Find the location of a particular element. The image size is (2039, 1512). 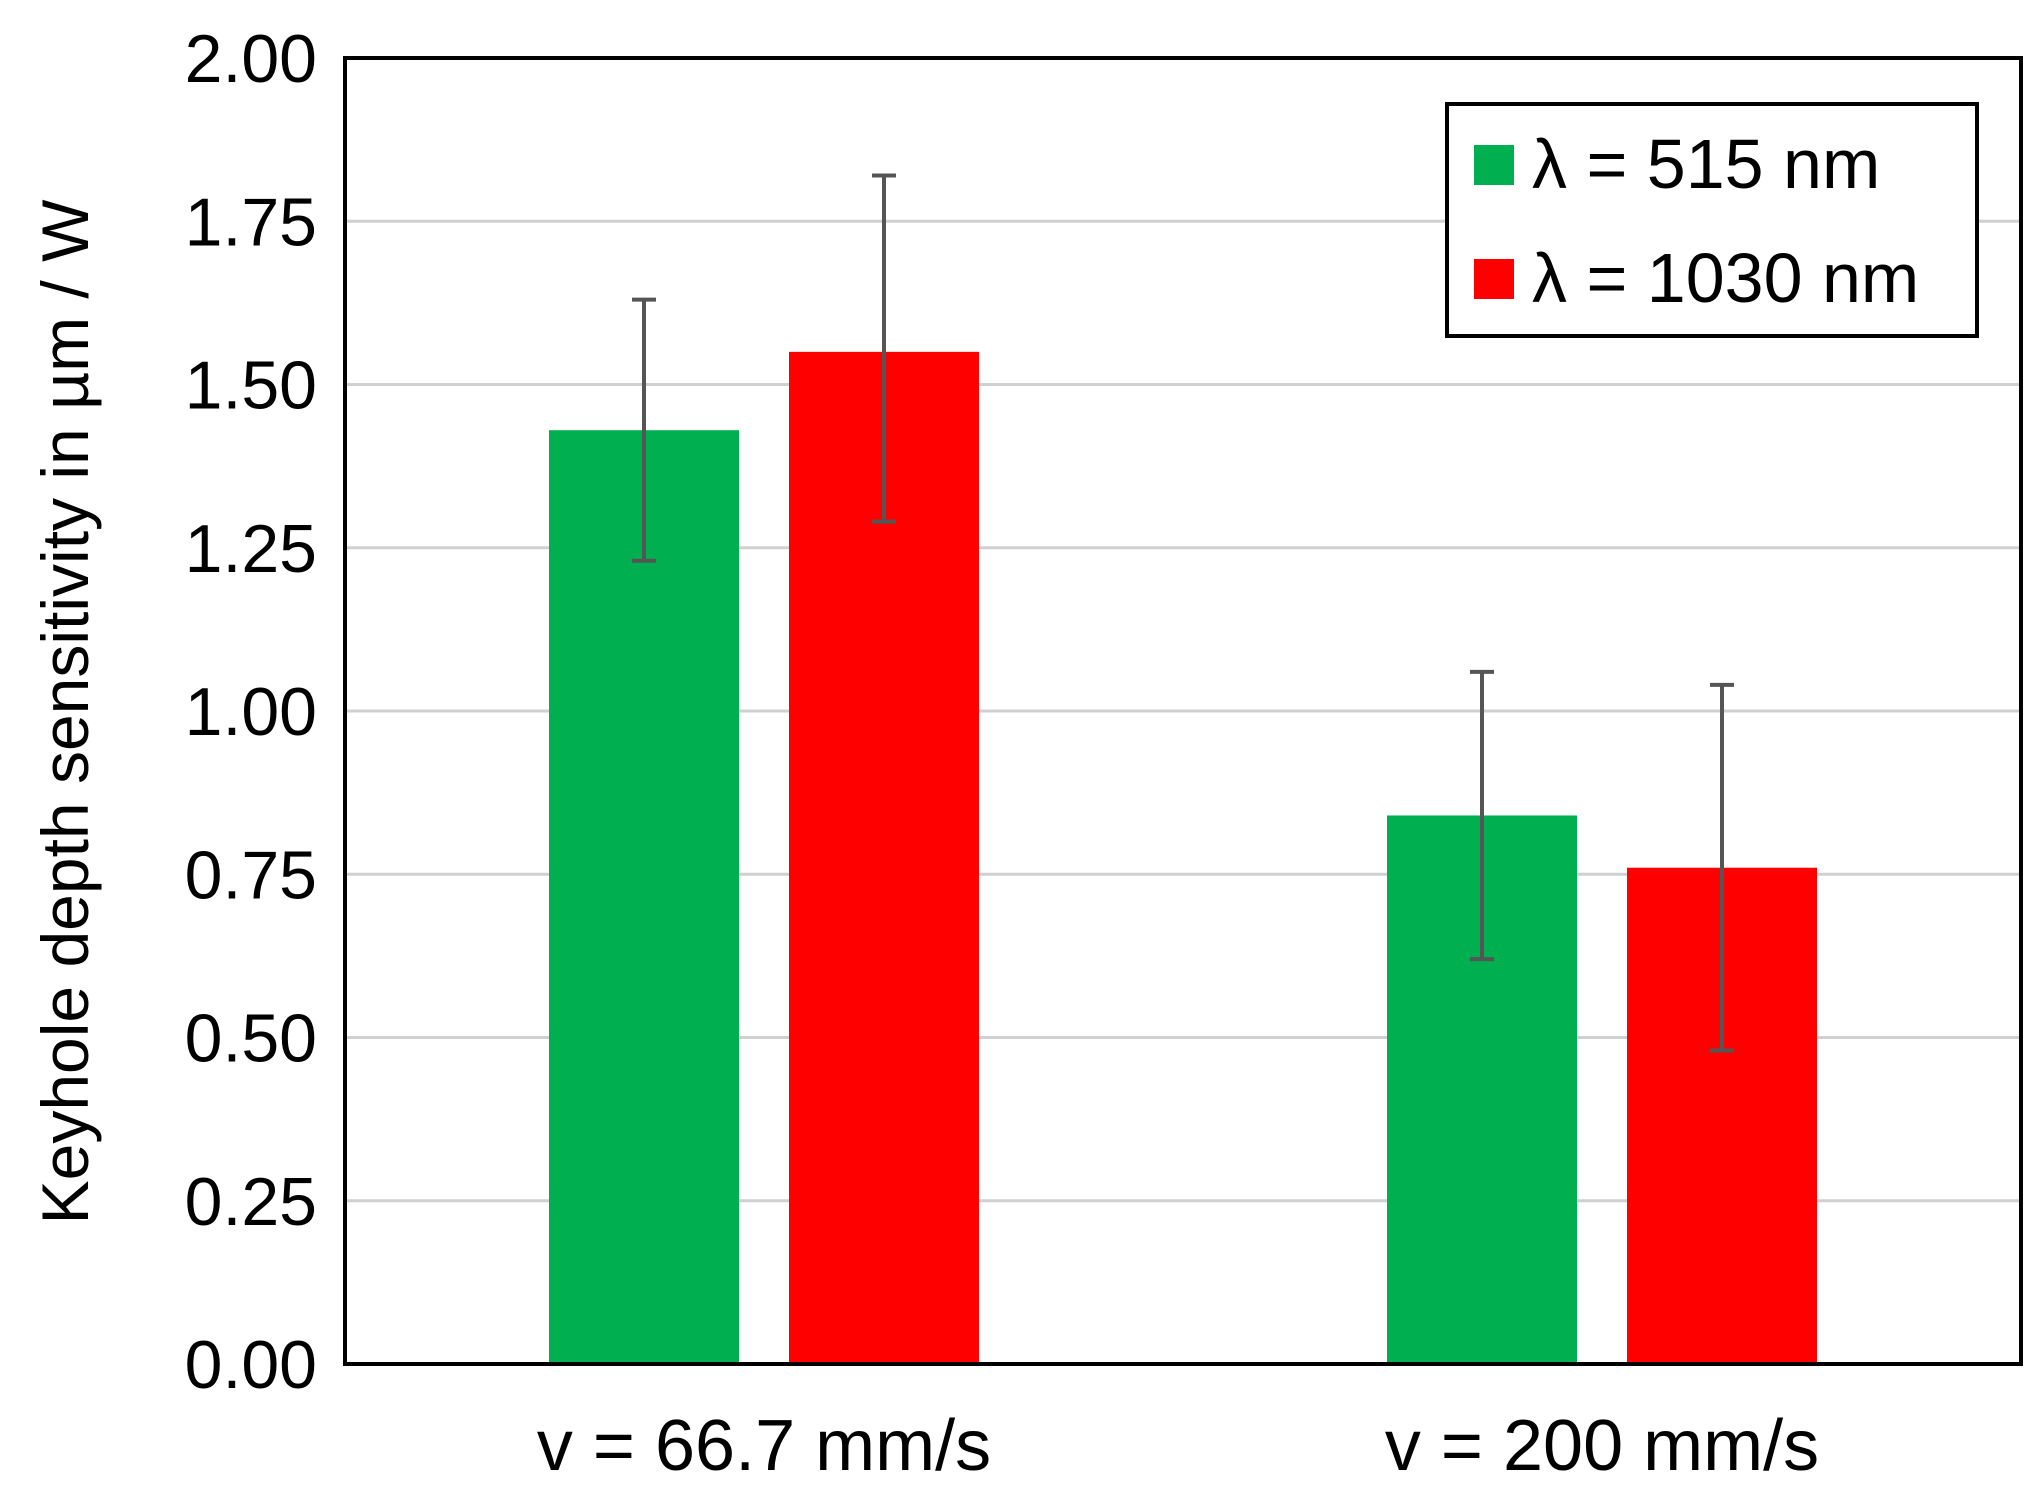

y-tick-labels: 0.00 0.25 0.50 0.75 1.00 1.25 1.50 1.75 2.00 is located at coordinates (251, 712).